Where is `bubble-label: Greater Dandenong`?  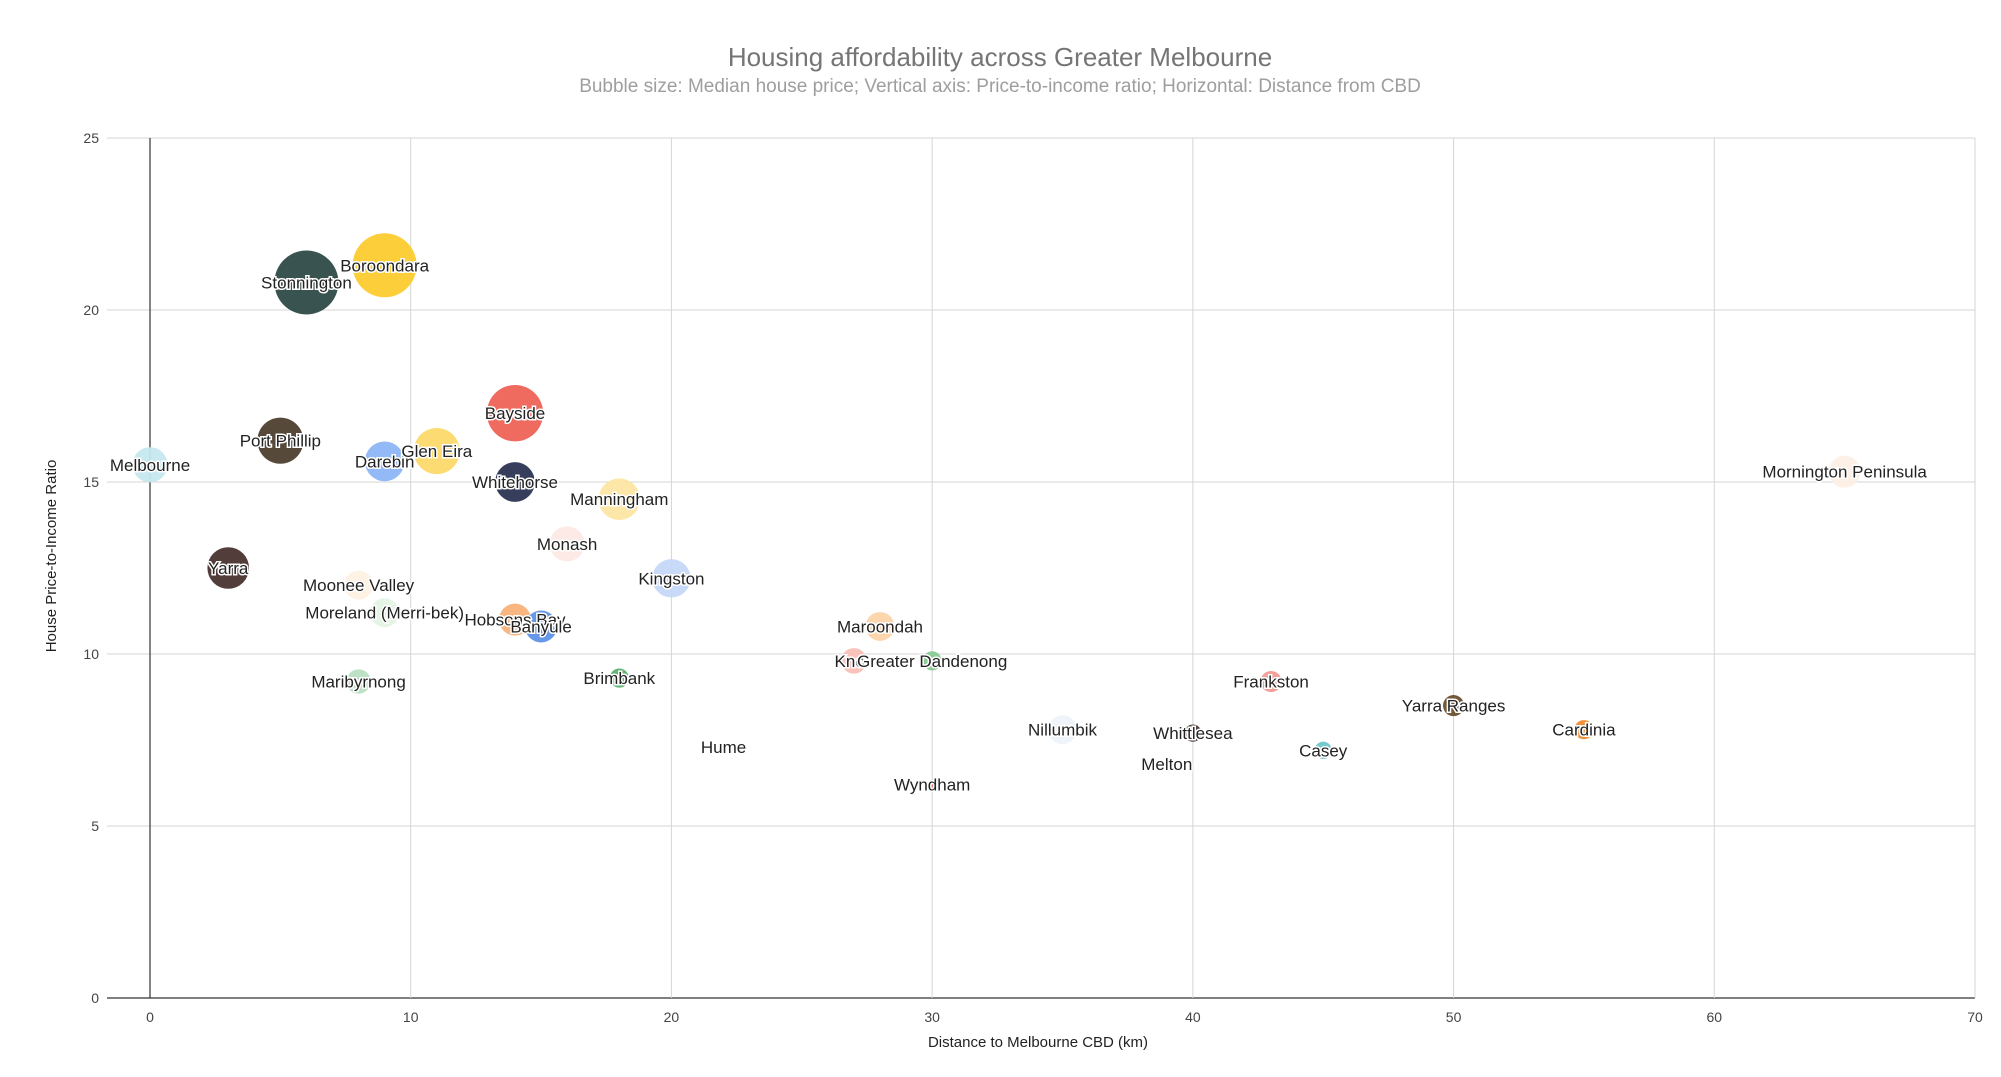
bubble-label: Greater Dandenong is located at coordinates (932, 661).